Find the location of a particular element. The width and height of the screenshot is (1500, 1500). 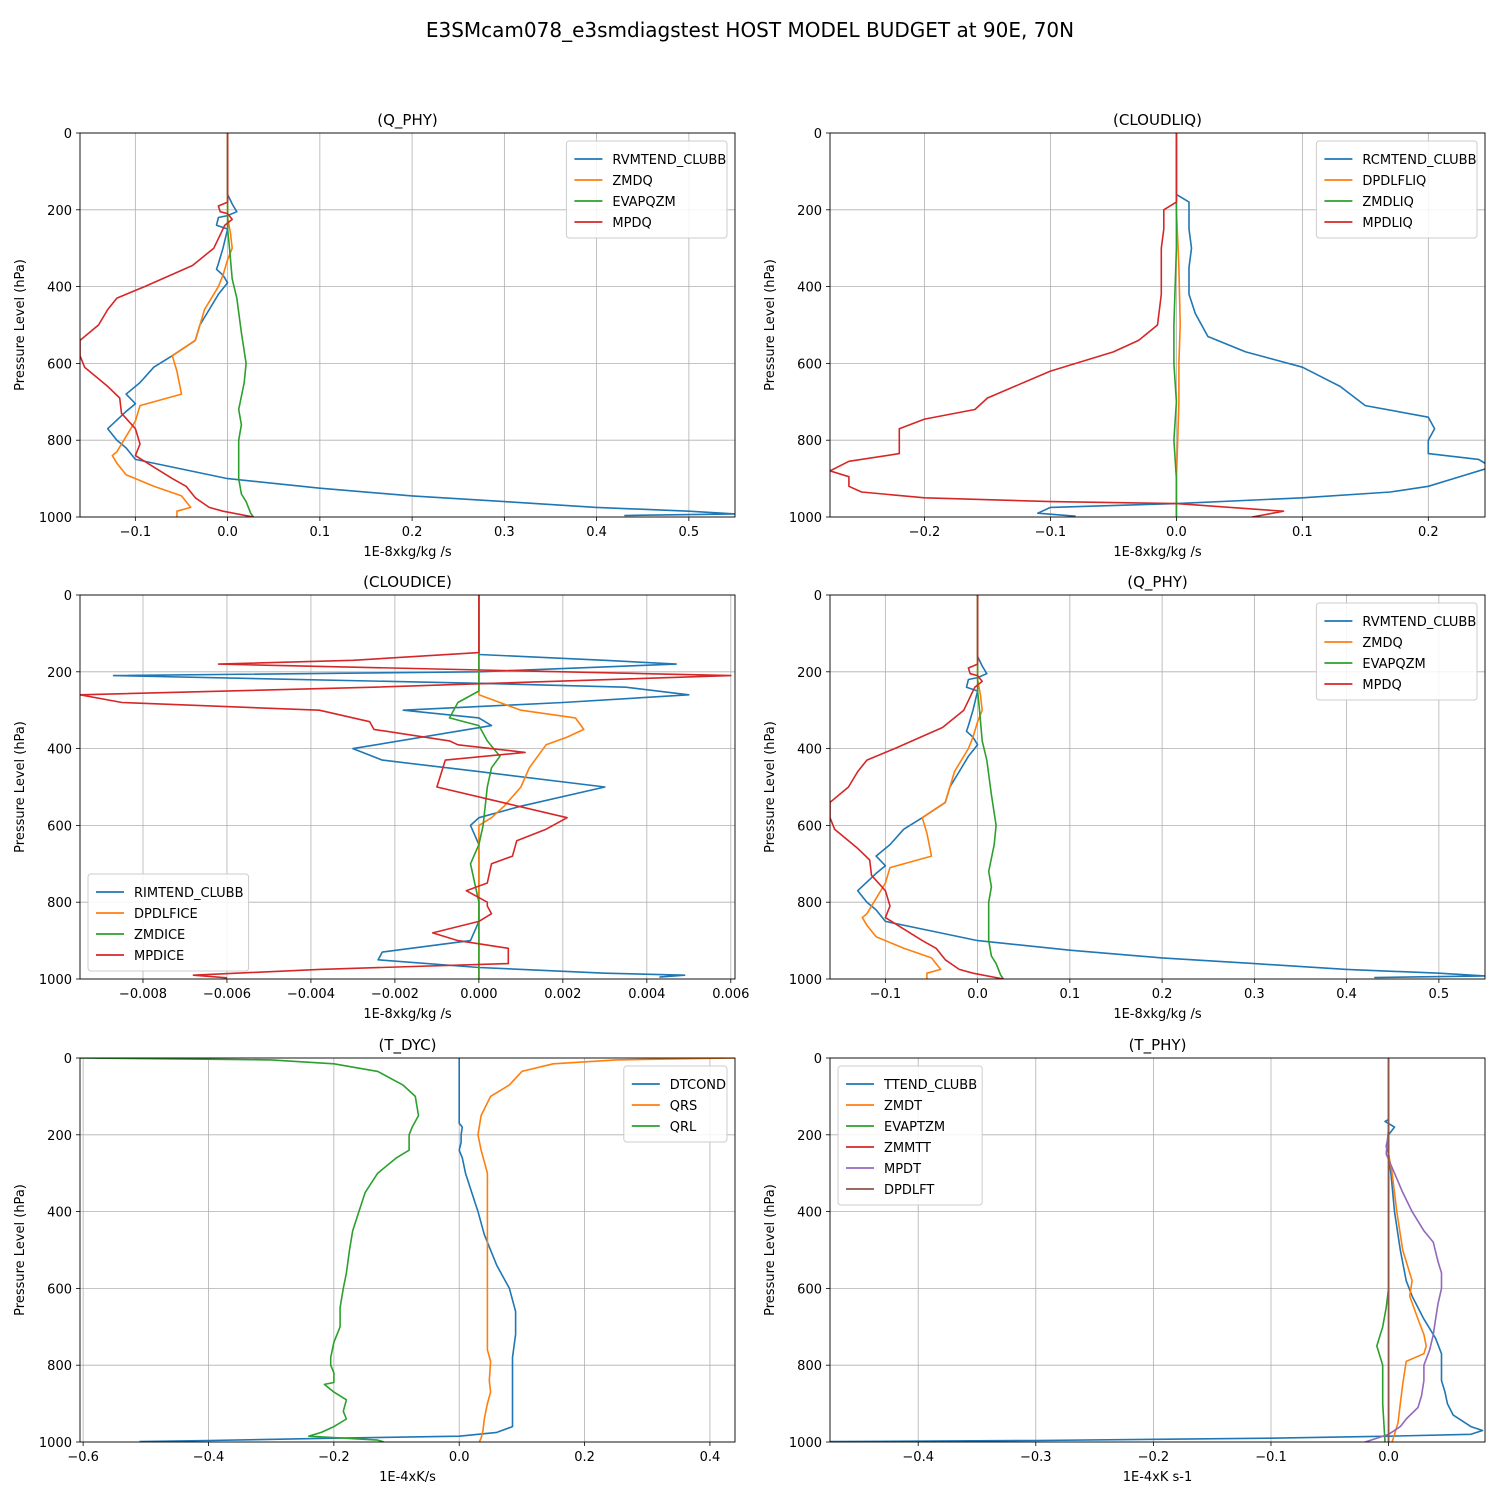

x-tick-label: 0.002 is located at coordinates (562, 994).